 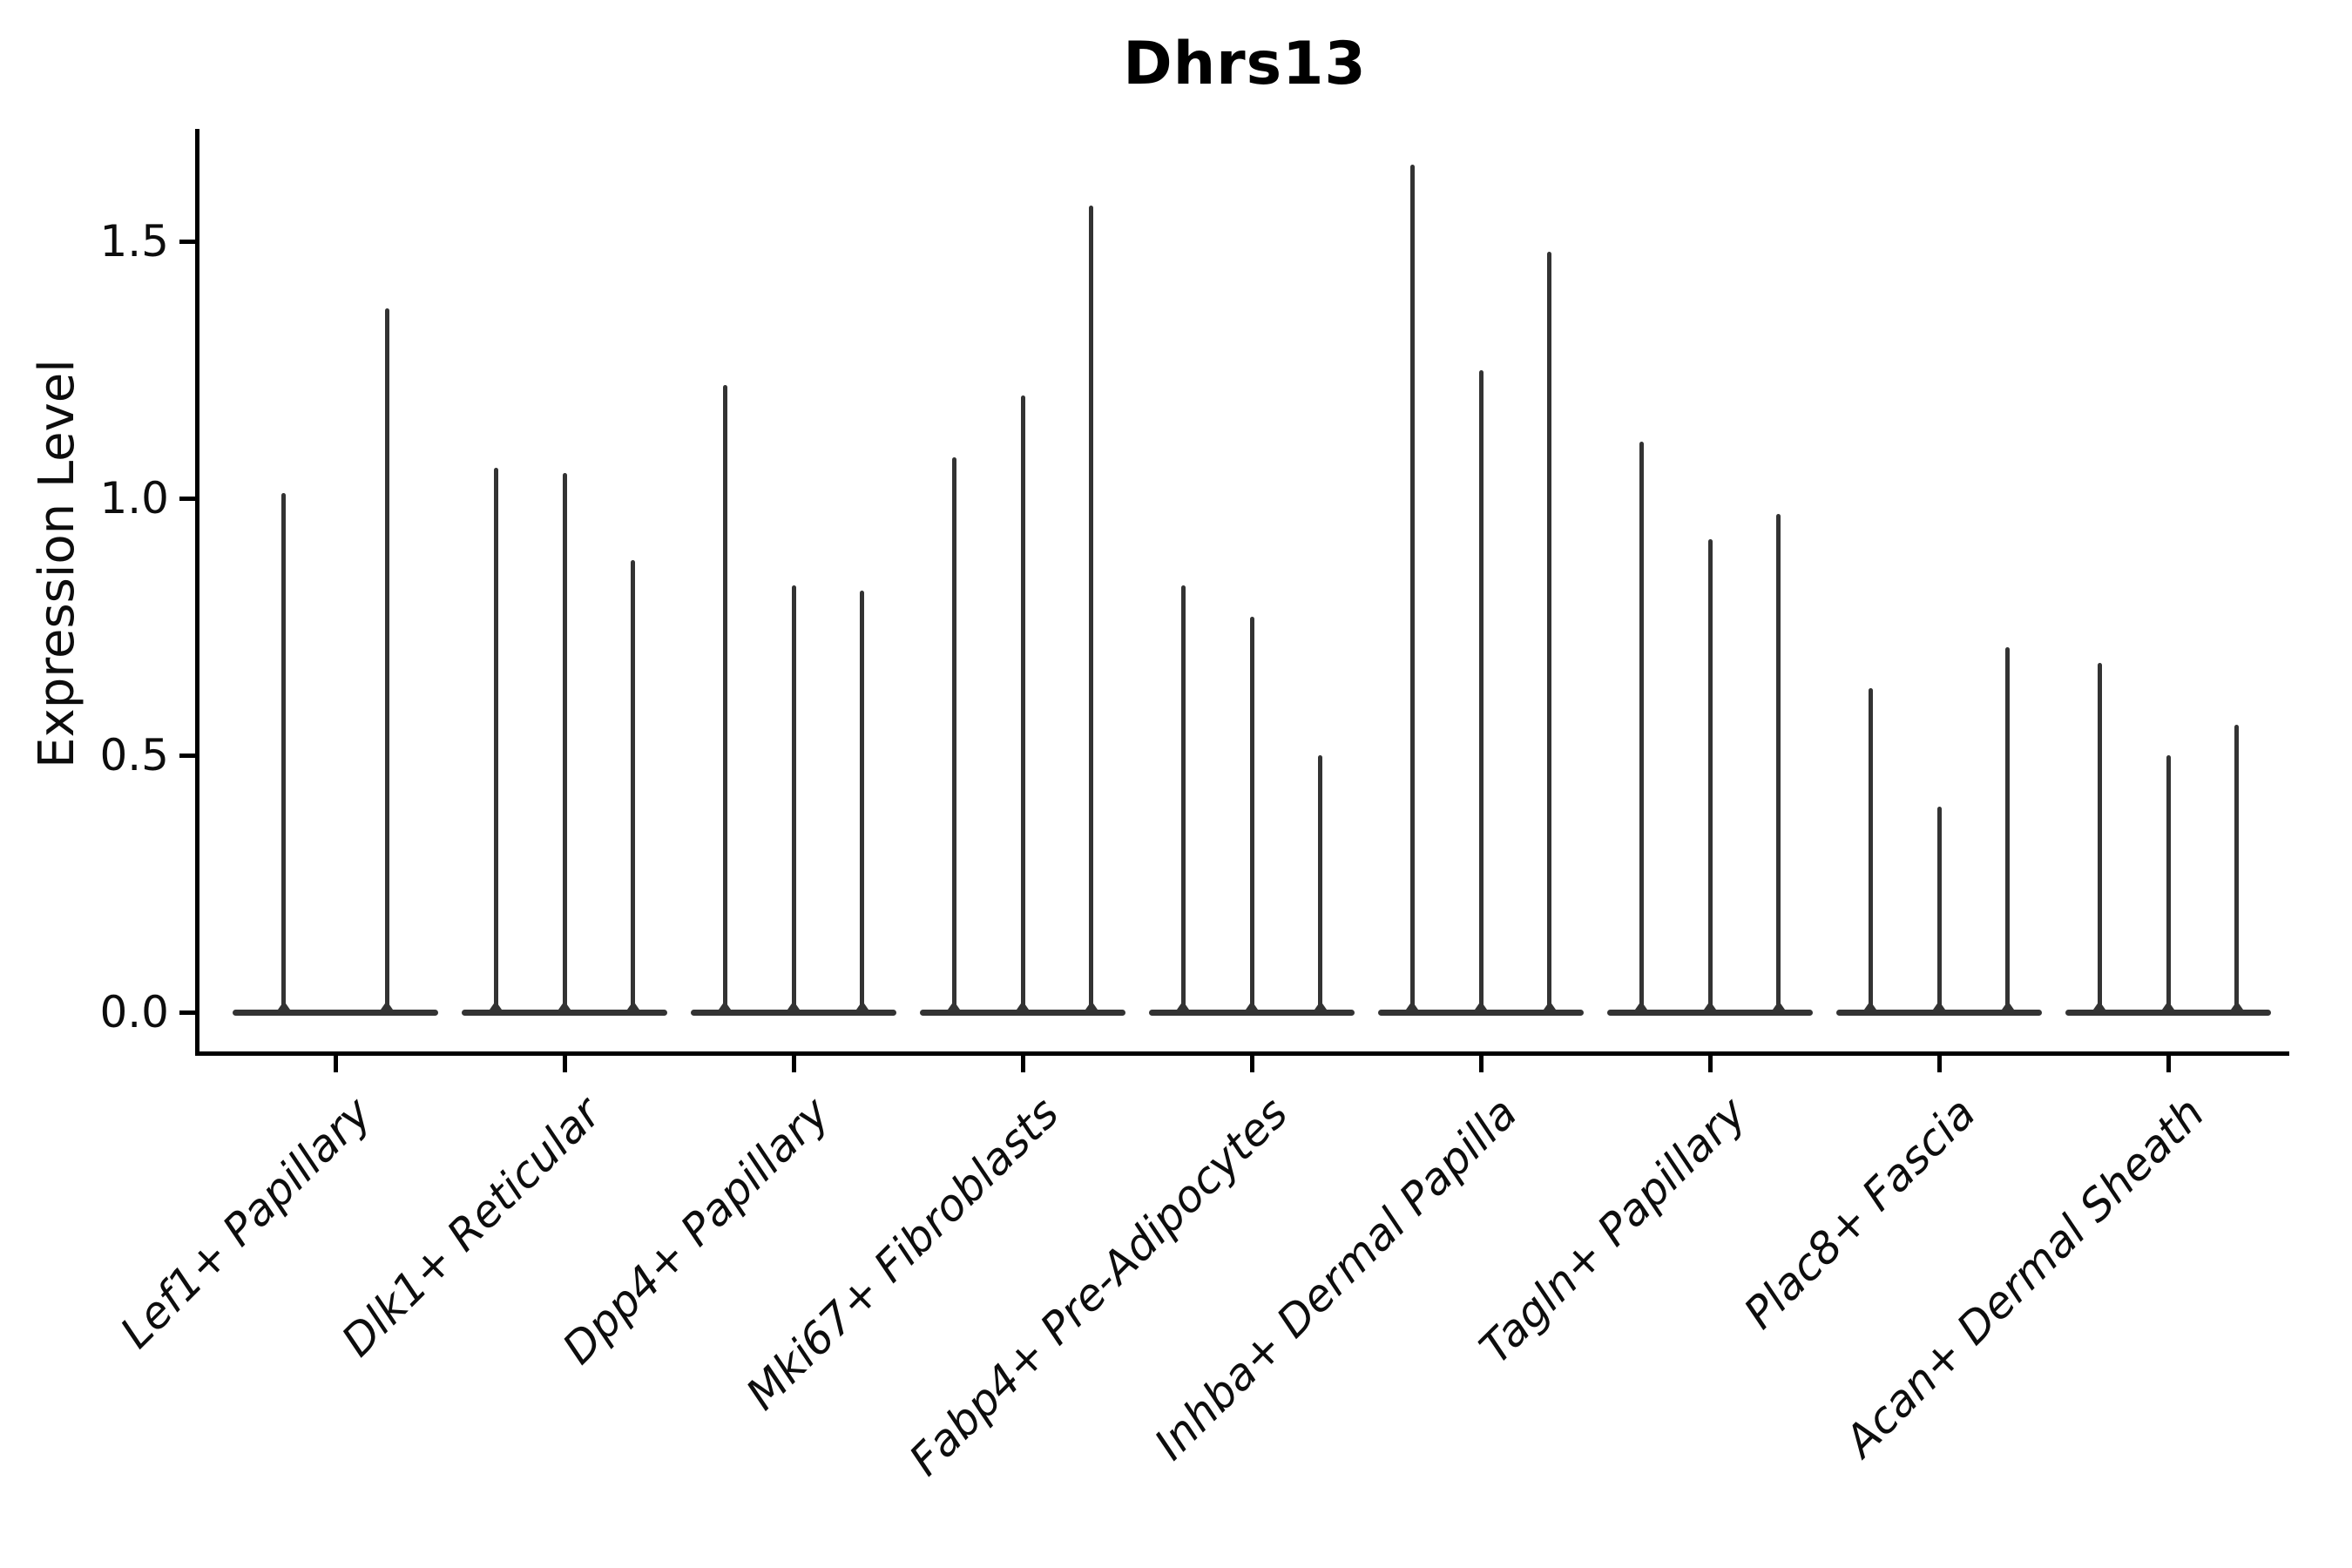 I want to click on x-tick-label: Plac8+ Fascia, so click(x=1859, y=1213).